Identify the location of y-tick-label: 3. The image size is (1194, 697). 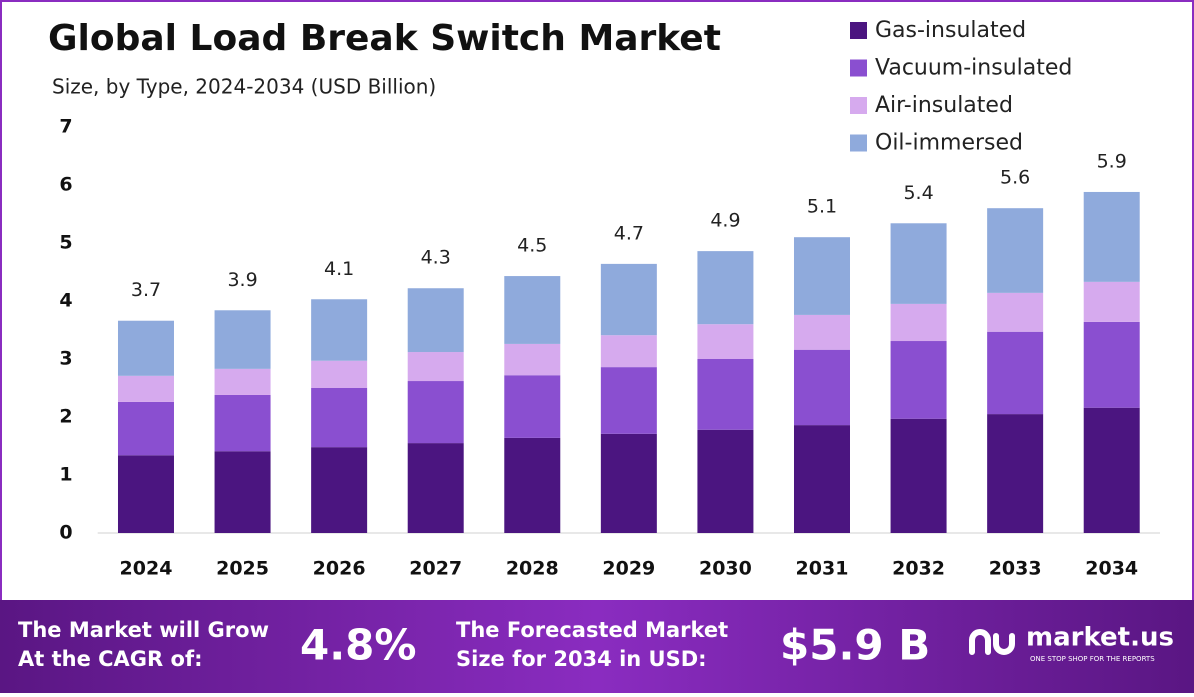
(65, 359).